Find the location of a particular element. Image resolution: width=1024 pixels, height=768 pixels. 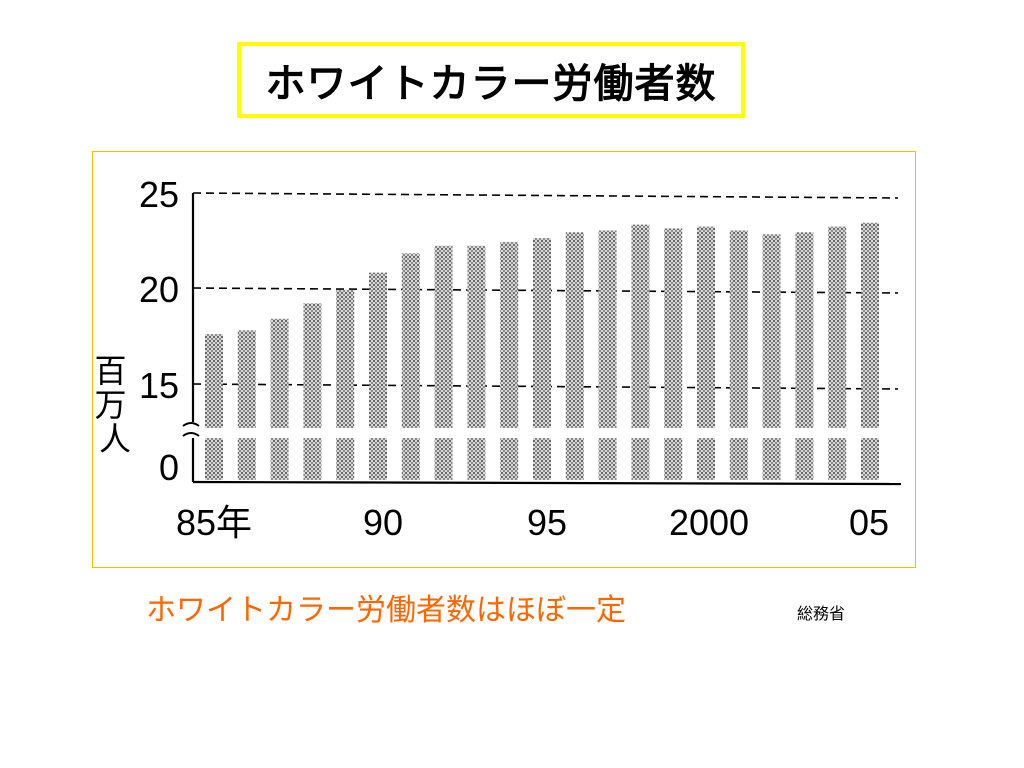

slide-caption: ホワイトカラー労働者数はほぼ一定 is located at coordinates (386, 610).